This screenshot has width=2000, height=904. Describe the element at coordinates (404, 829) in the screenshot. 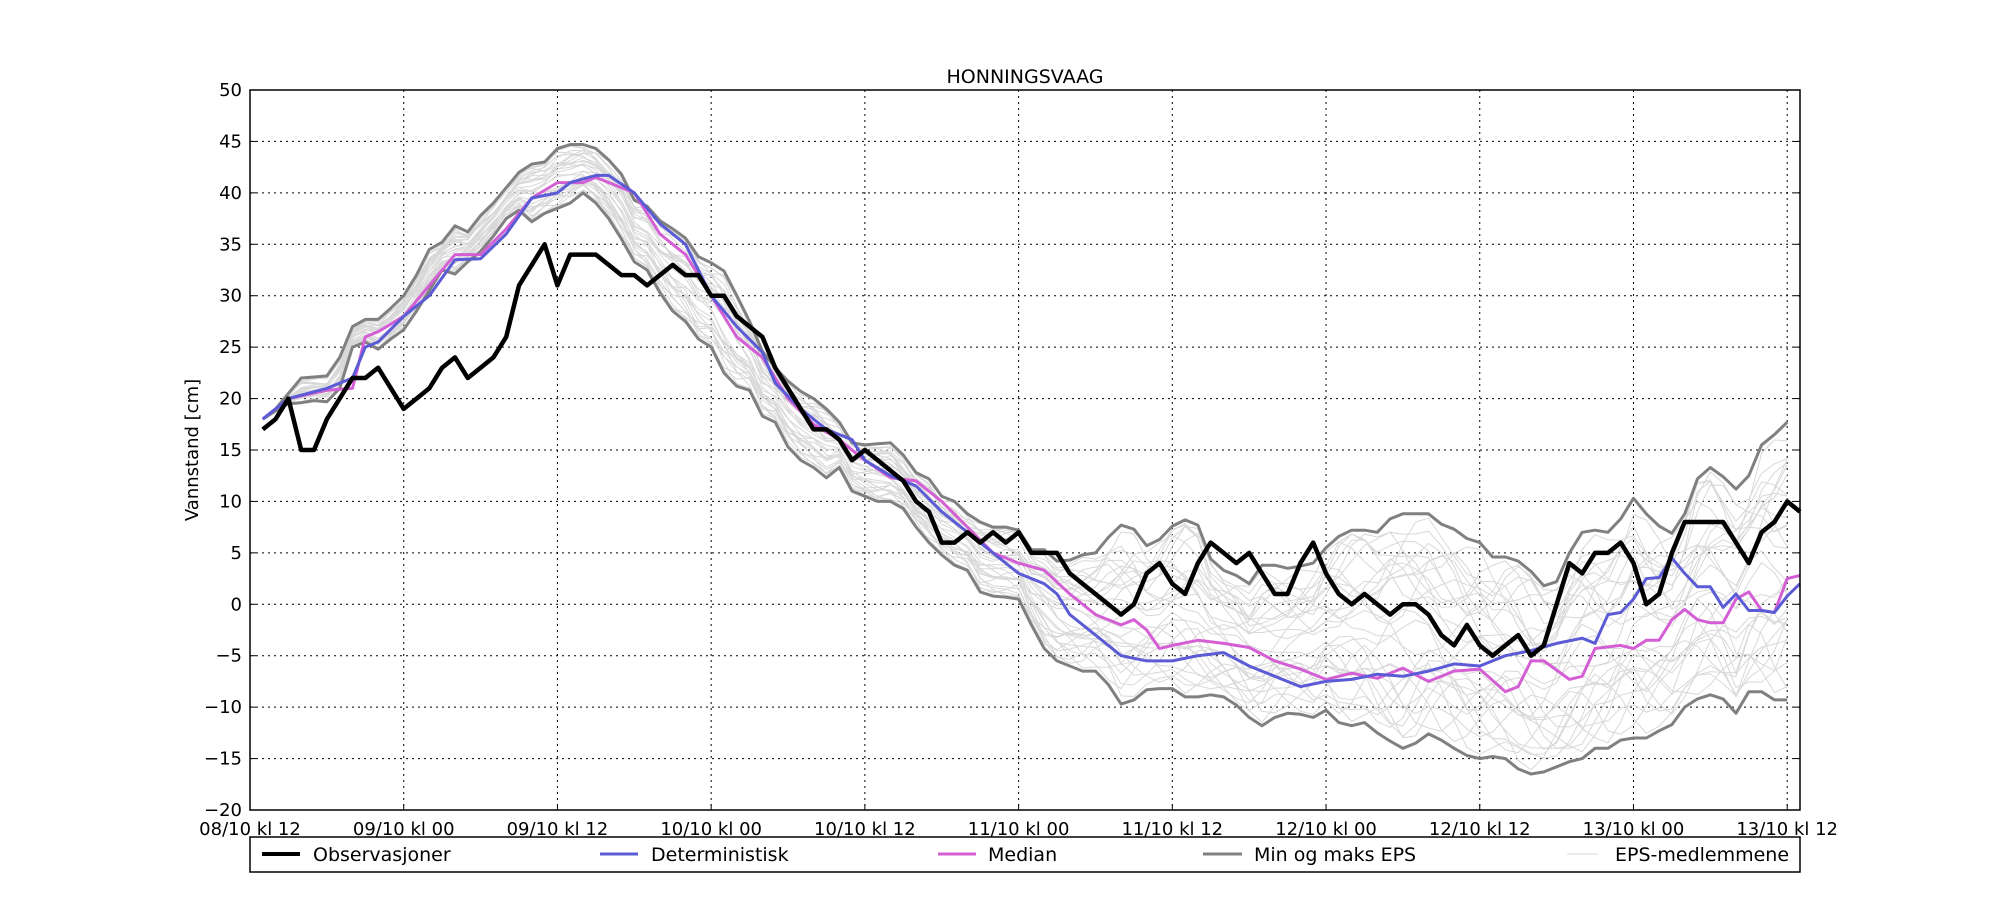

I see `x-tick-label: 09/10 kl 00` at that location.